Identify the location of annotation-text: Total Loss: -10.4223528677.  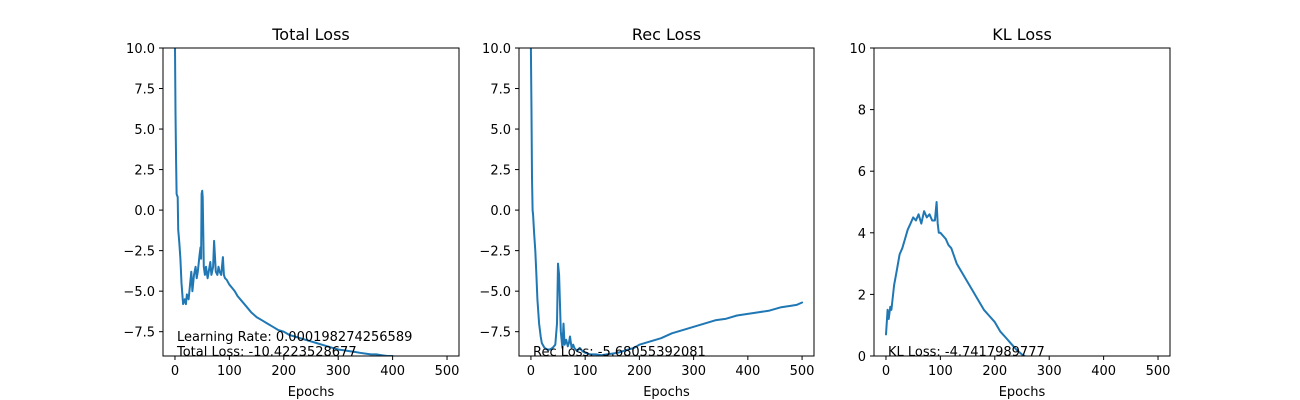
(266, 352).